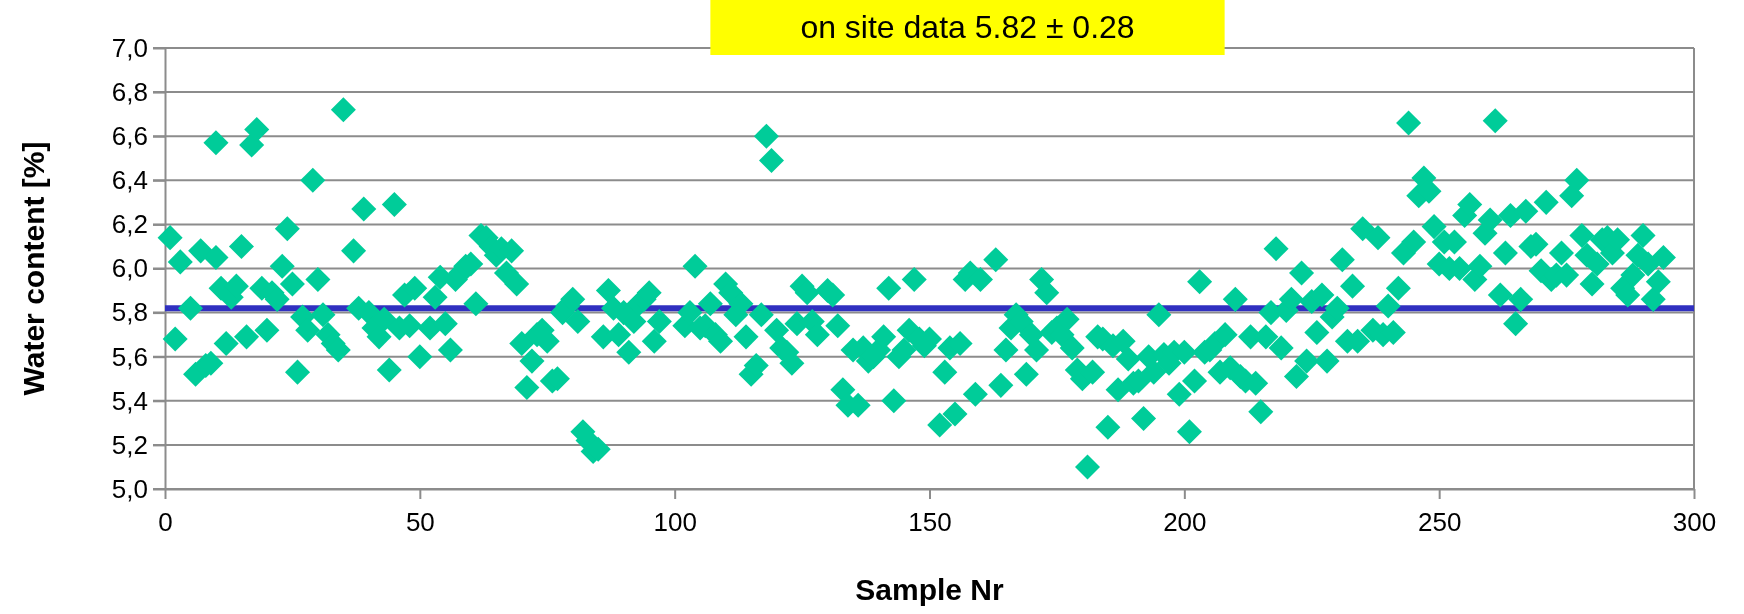 The height and width of the screenshot is (614, 1744). I want to click on y-tick-label: 5,2, so click(129, 444).